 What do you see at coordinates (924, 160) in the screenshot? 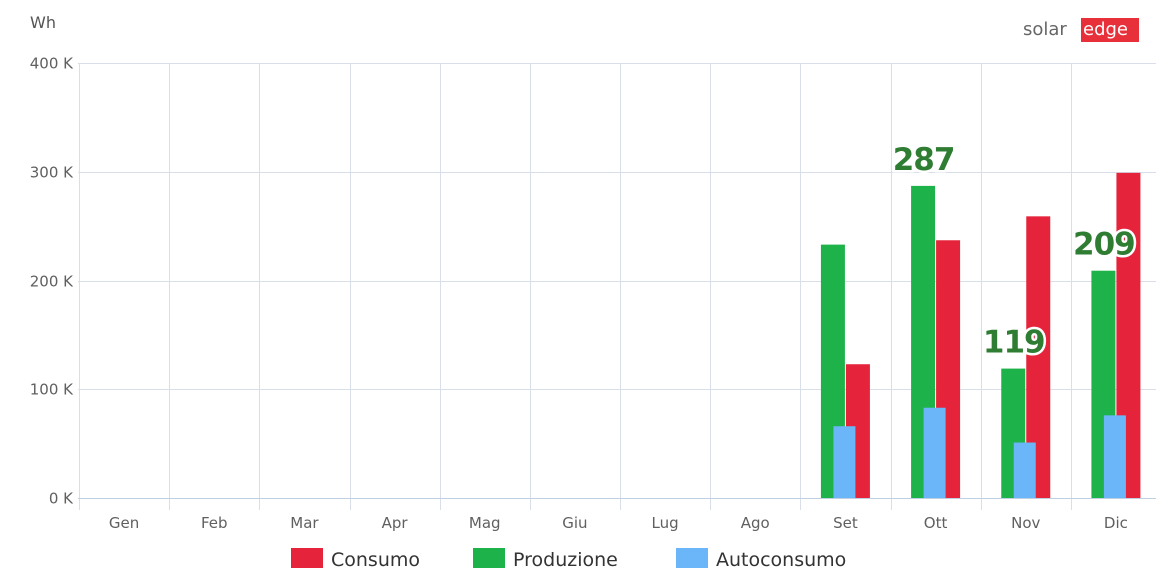
I see `data-label-ott: 287` at bounding box center [924, 160].